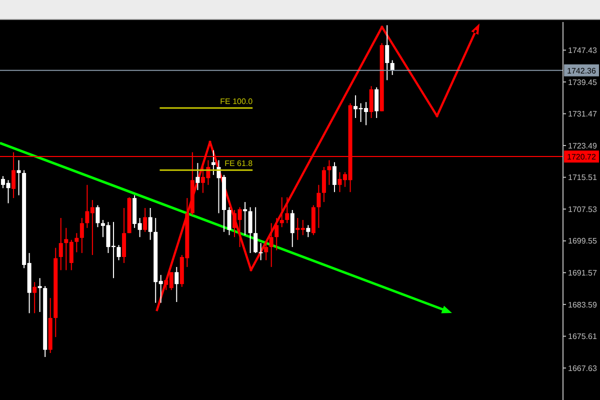  What do you see at coordinates (582, 71) in the screenshot?
I see `ref-line-label: 1742.36` at bounding box center [582, 71].